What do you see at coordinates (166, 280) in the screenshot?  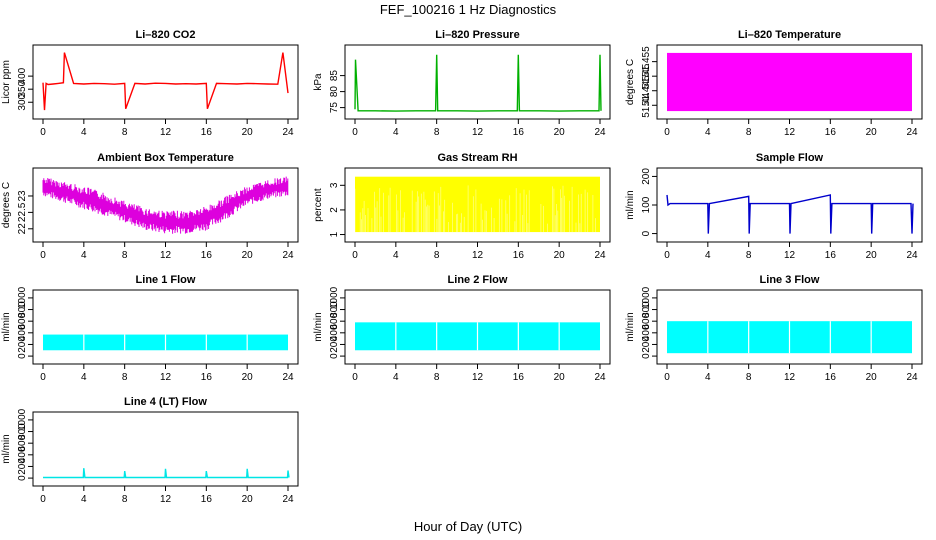 I see `panel-title: Line 1 Flow` at bounding box center [166, 280].